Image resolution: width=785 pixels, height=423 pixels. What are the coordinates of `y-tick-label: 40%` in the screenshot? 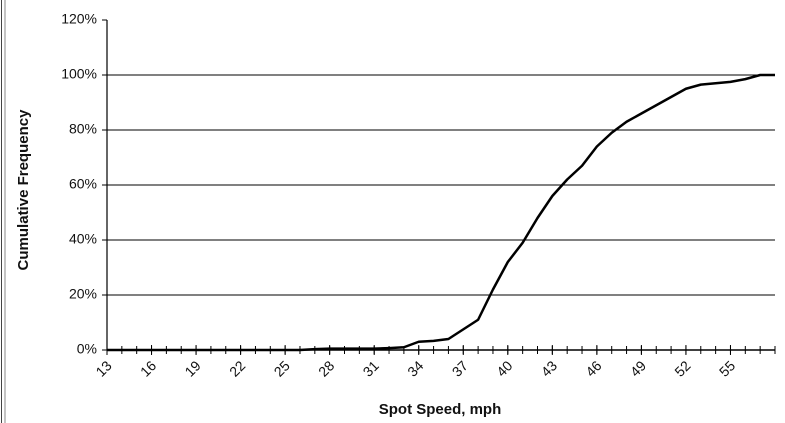 It's located at (83, 239).